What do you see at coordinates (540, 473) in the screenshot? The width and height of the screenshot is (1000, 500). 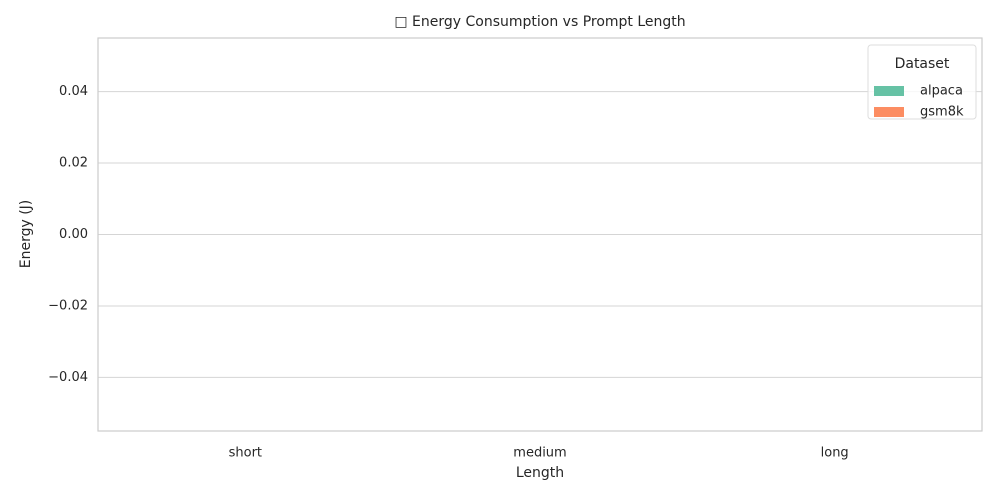 I see `x-axis-label: Length` at bounding box center [540, 473].